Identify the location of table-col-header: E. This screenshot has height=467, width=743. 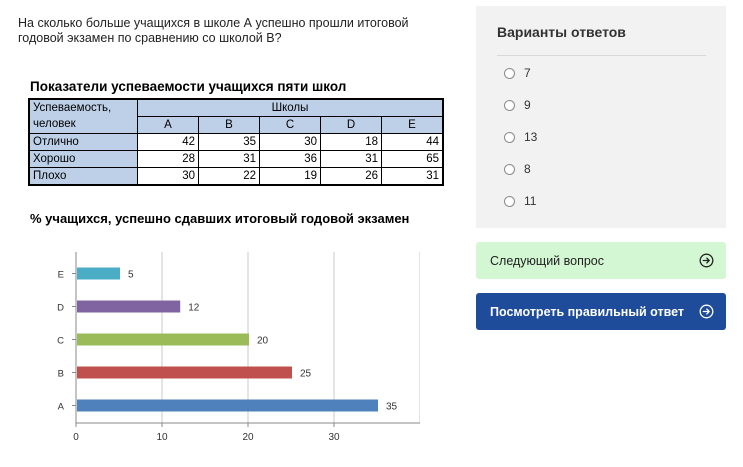
(412, 125).